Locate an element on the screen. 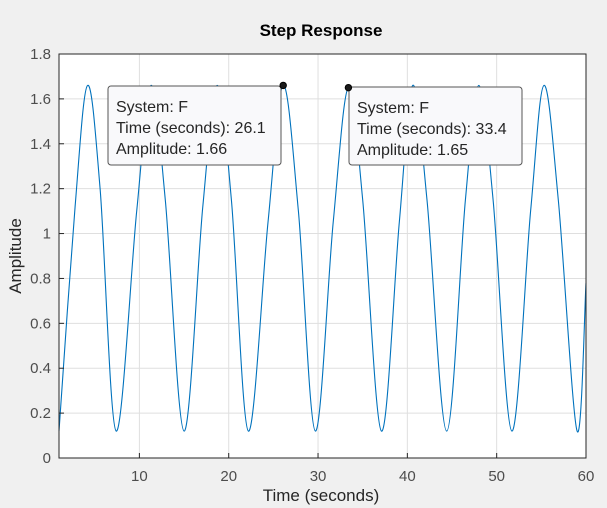 This screenshot has height=508, width=607. x-tick-label: 20 is located at coordinates (228, 476).